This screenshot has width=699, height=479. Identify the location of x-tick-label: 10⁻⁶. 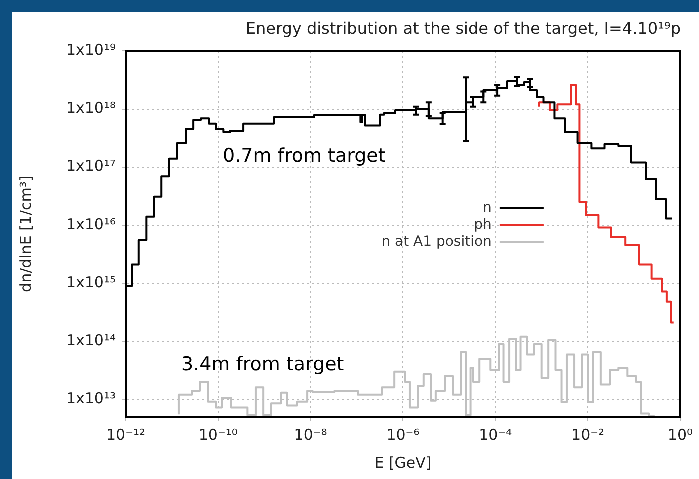
(403, 435).